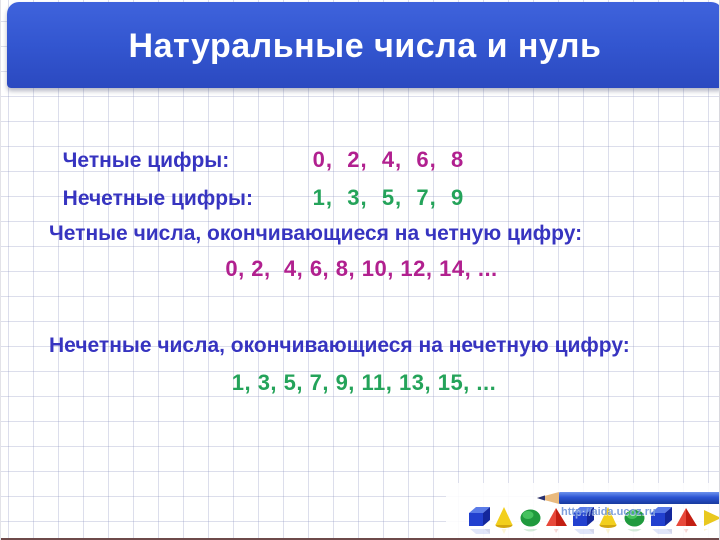  I want to click on even-digits-row: Четные цифры: 0, 2, 4, 6, 8, so click(250, 137).